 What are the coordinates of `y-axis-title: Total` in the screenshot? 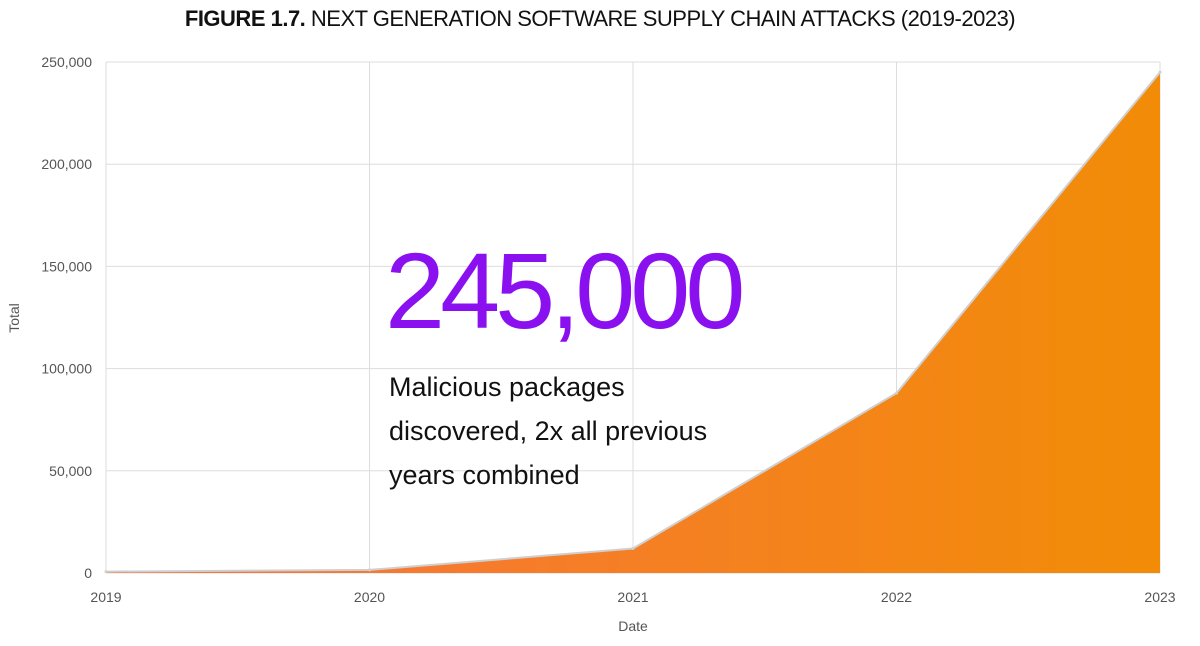 It's located at (14, 318).